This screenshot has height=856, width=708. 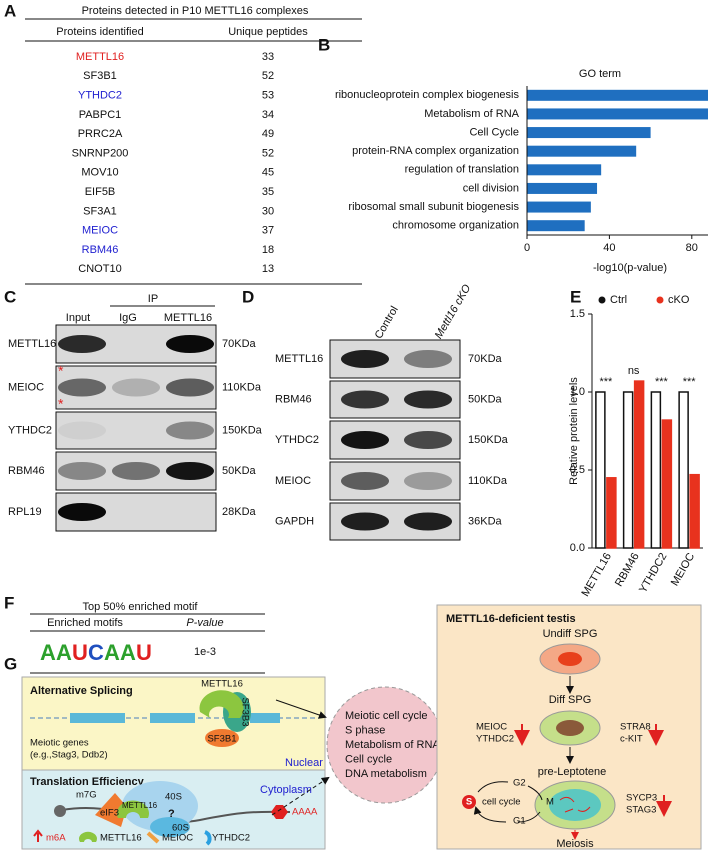 I want to click on protein-name: MOV10, so click(x=99, y=173).